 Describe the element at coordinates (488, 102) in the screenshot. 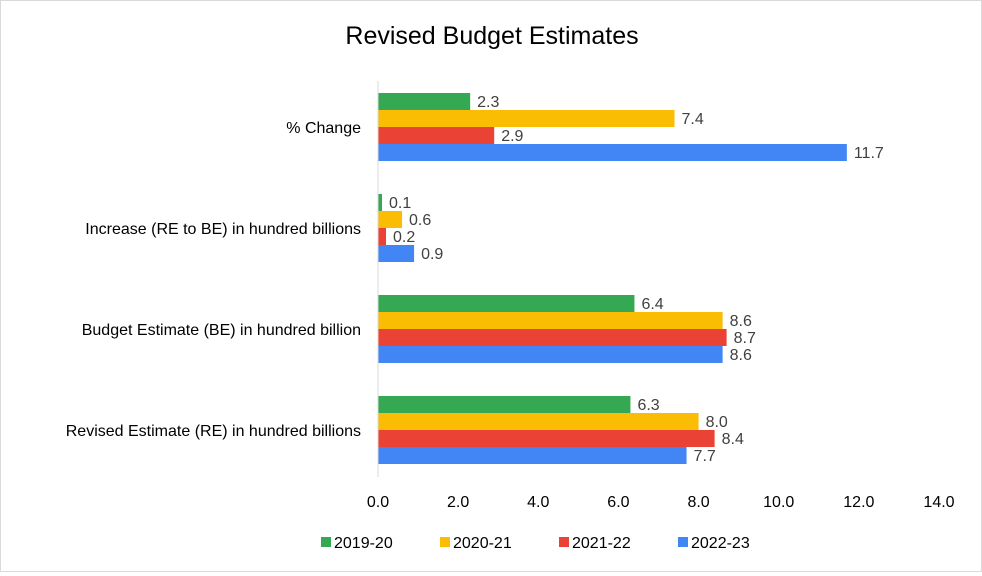

I see `data-label: 2.3` at that location.